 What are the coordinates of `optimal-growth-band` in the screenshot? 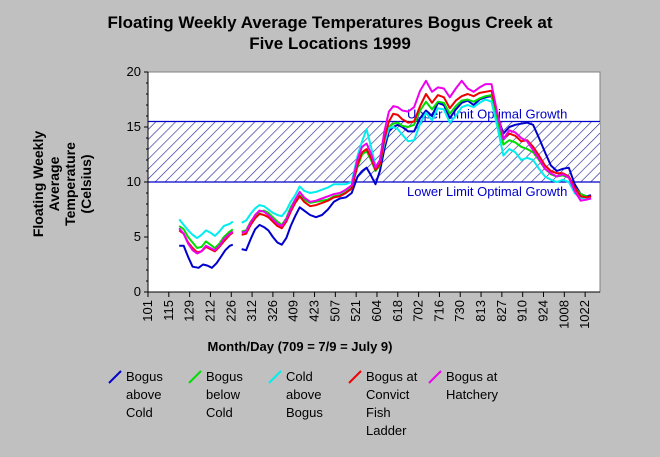 It's located at (374, 151).